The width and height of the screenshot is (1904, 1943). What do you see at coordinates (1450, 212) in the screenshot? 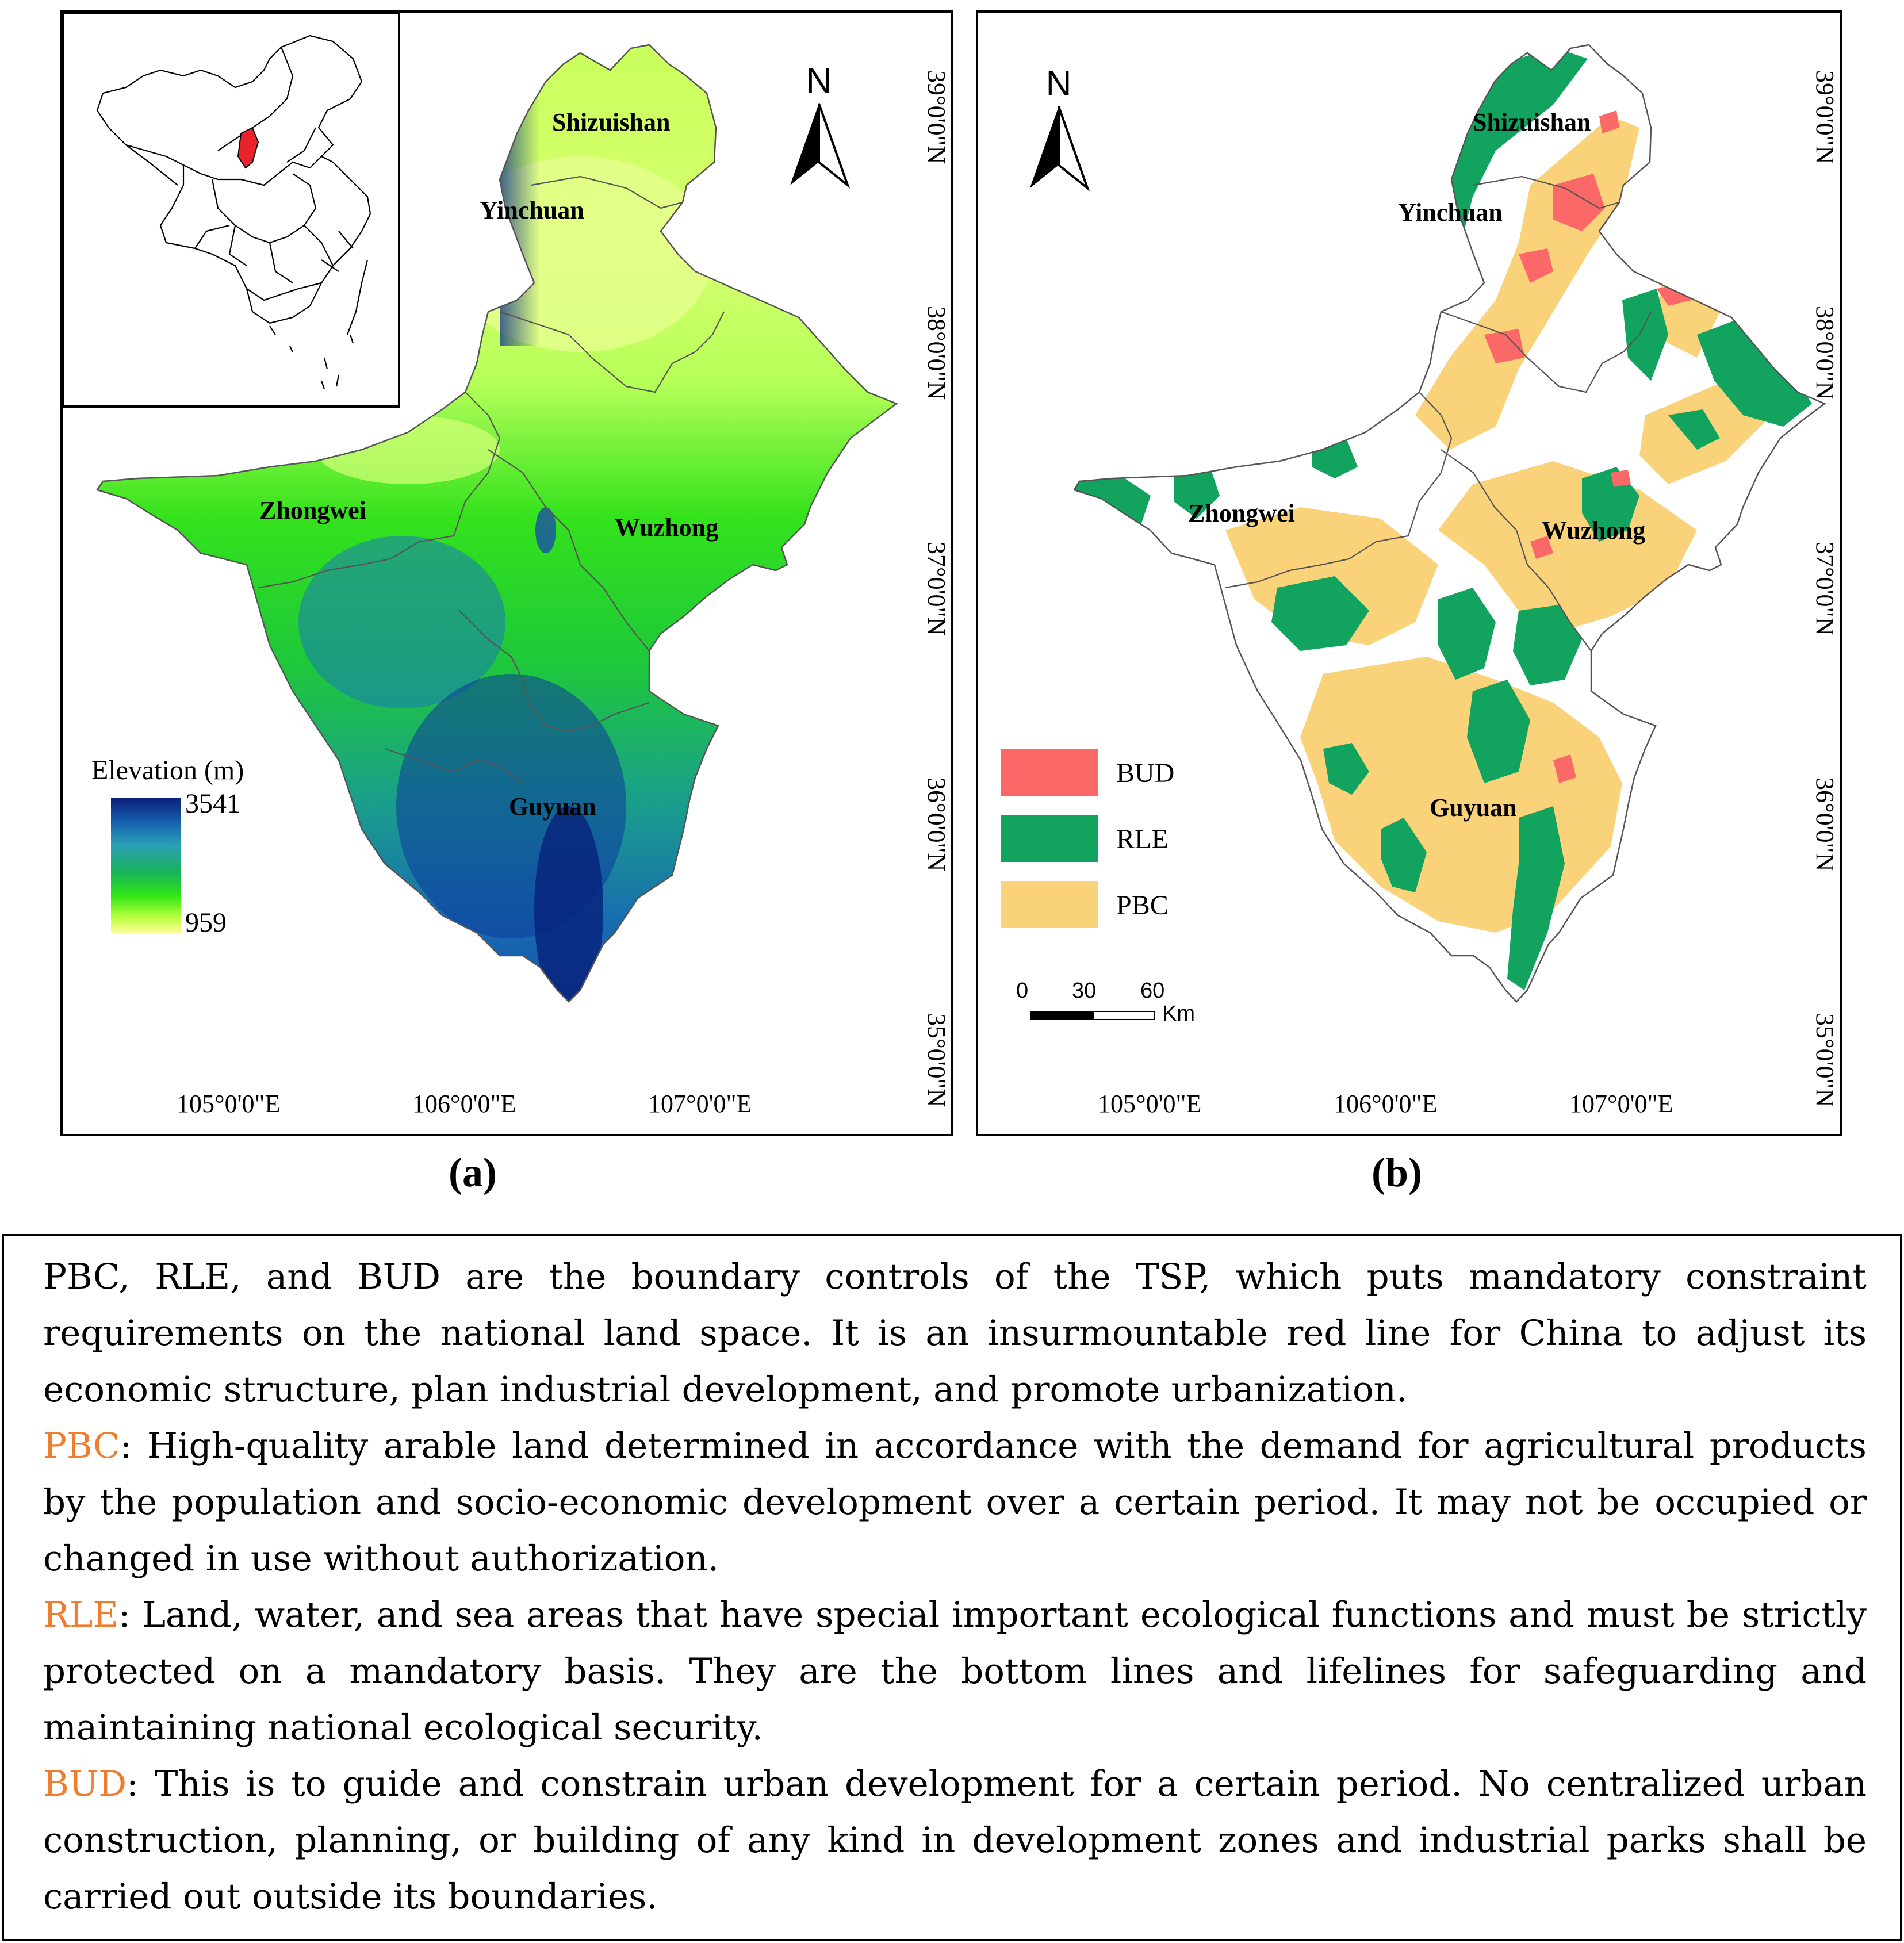
I see `city-label-yinchuan-b: Yinchuan` at bounding box center [1450, 212].